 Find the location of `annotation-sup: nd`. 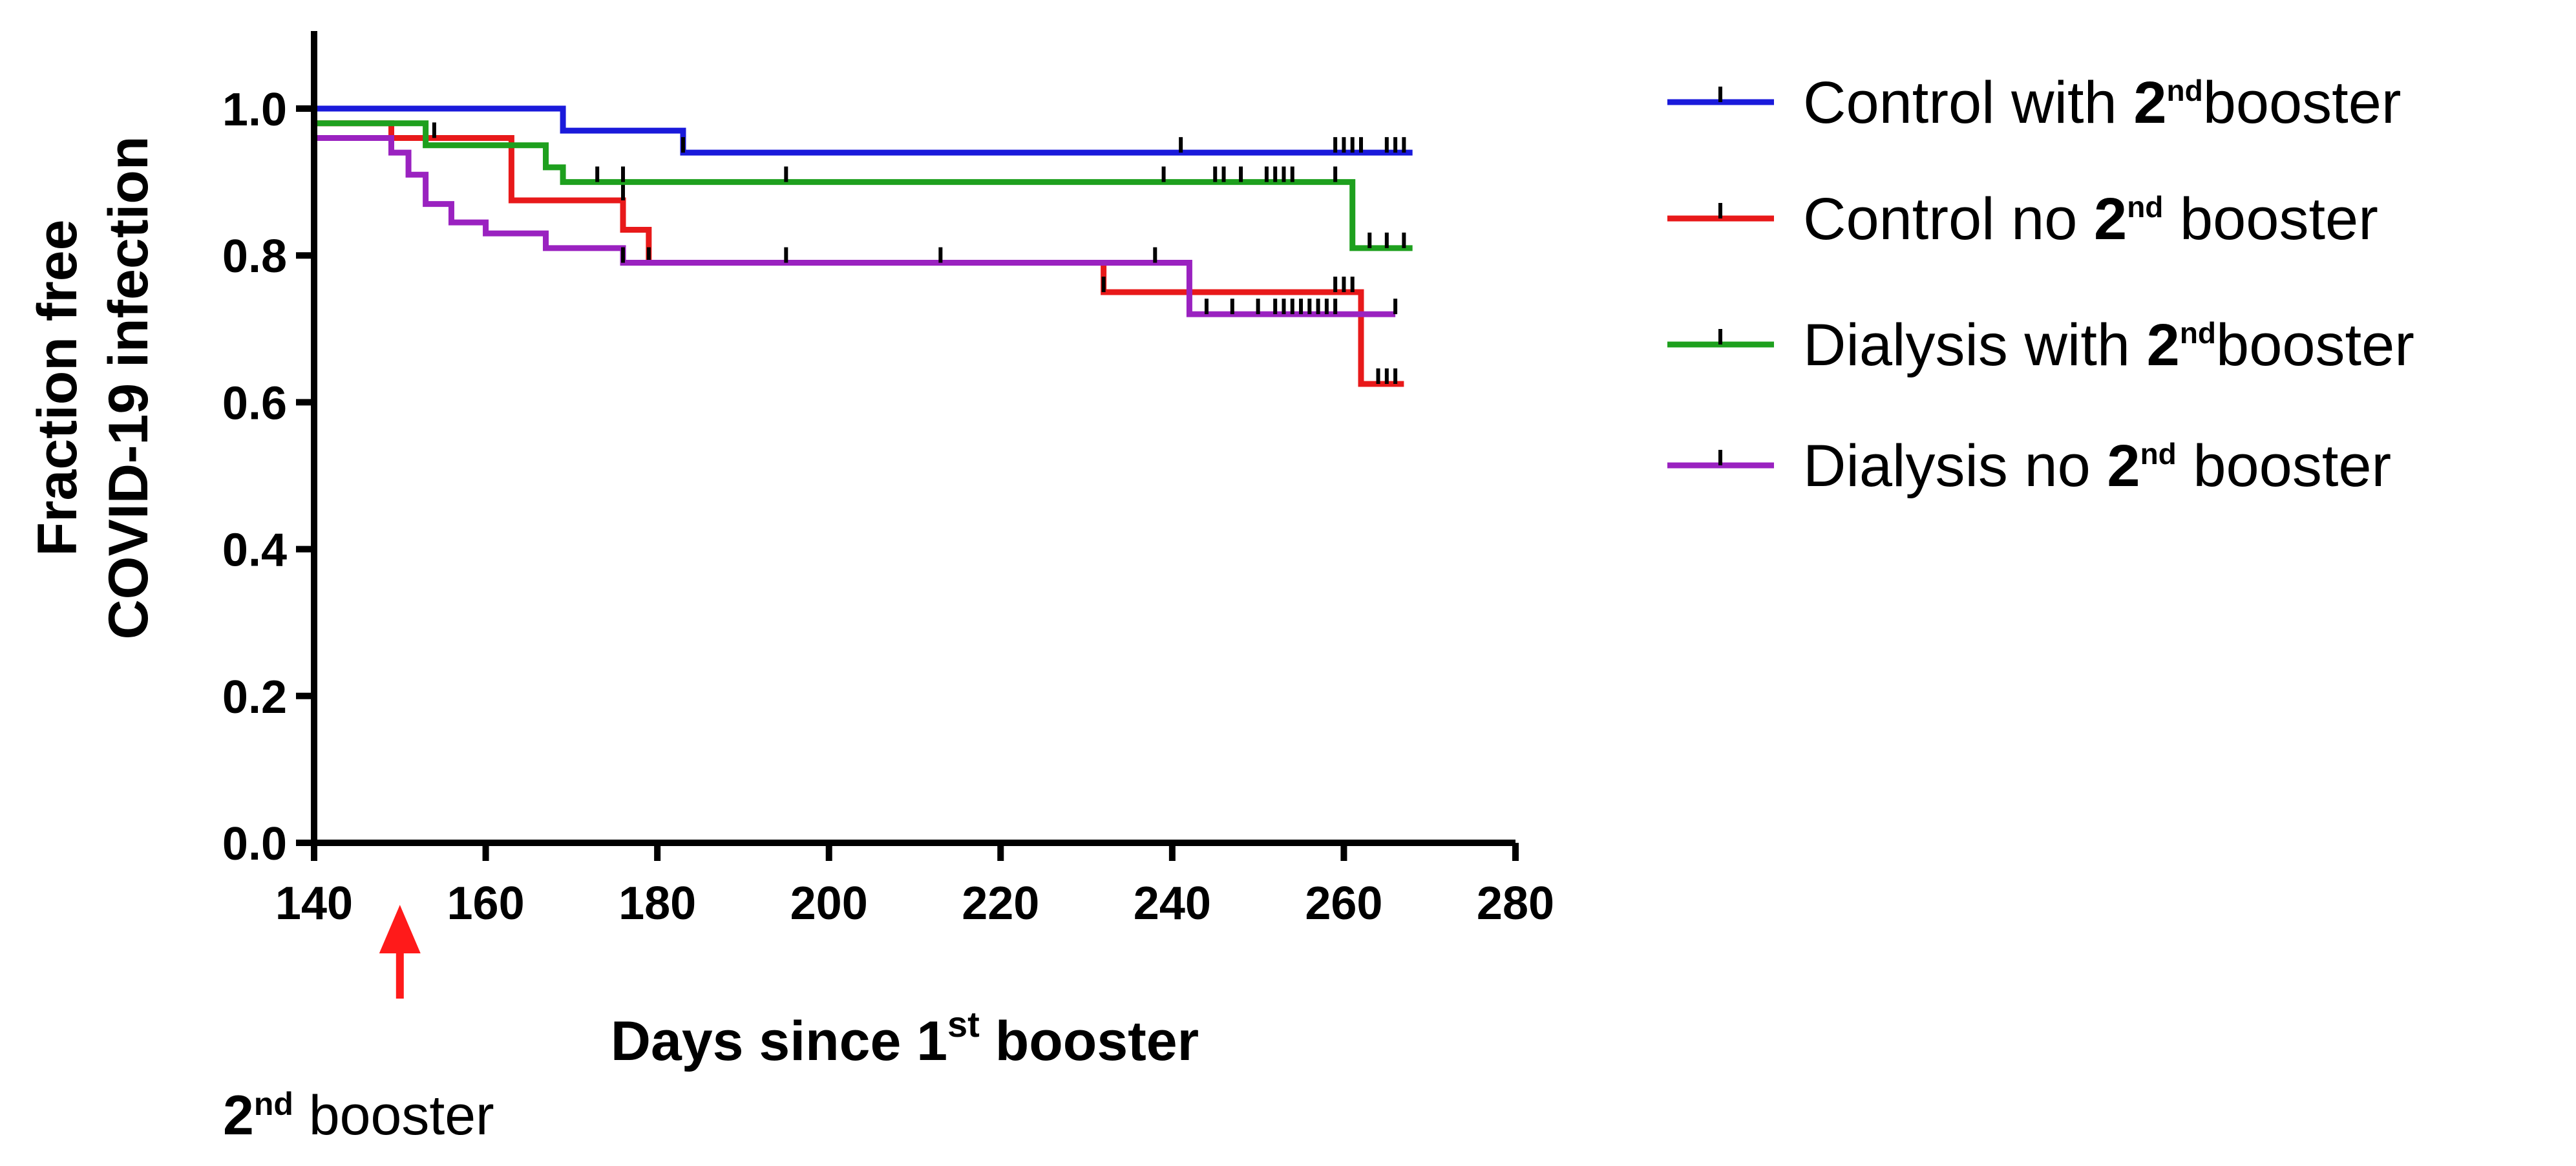

annotation-sup: nd is located at coordinates (273, 1104).